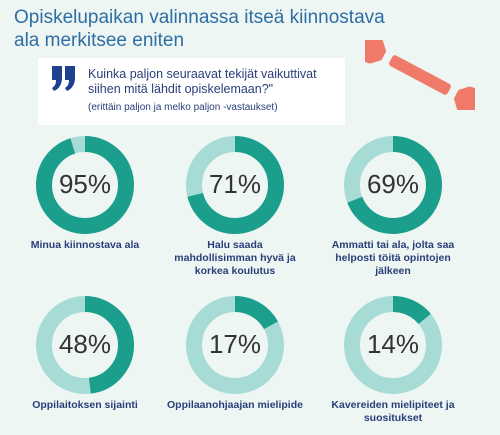  Describe the element at coordinates (420, 75) in the screenshot. I see `wrench-icon` at that location.